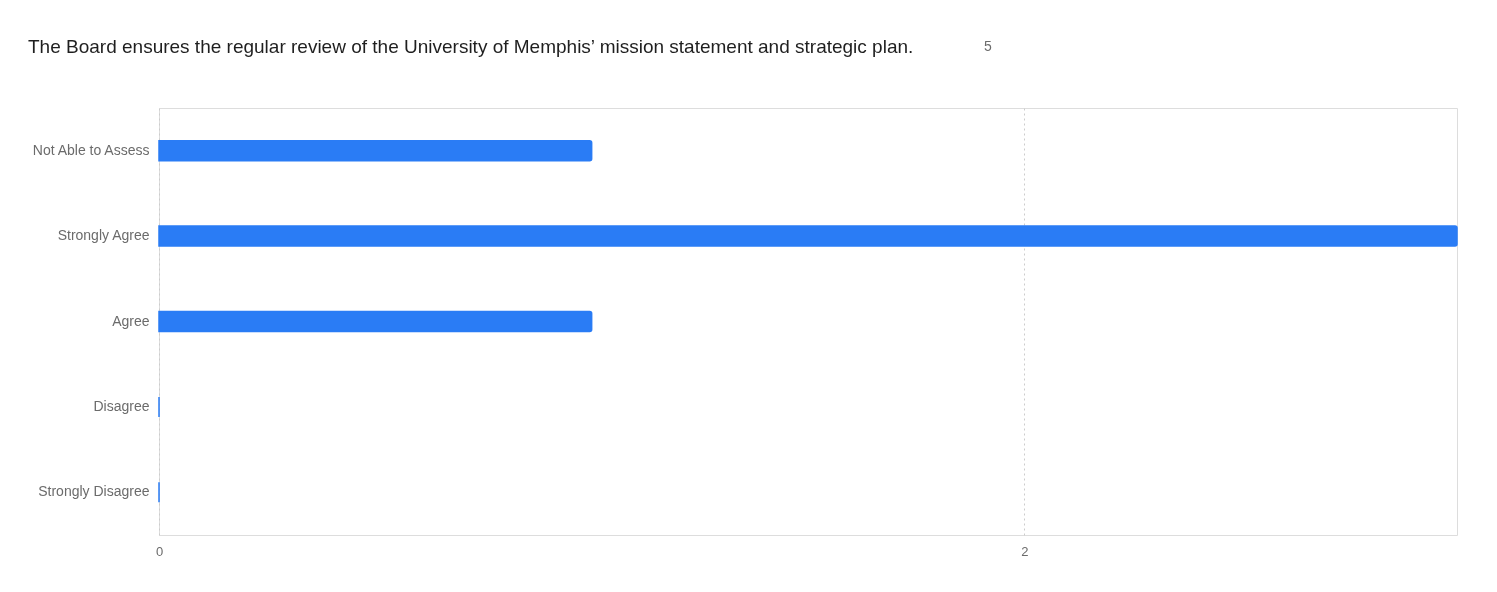 The width and height of the screenshot is (1497, 592). What do you see at coordinates (94, 491) in the screenshot?
I see `y-tick-label: Strongly Disagree` at bounding box center [94, 491].